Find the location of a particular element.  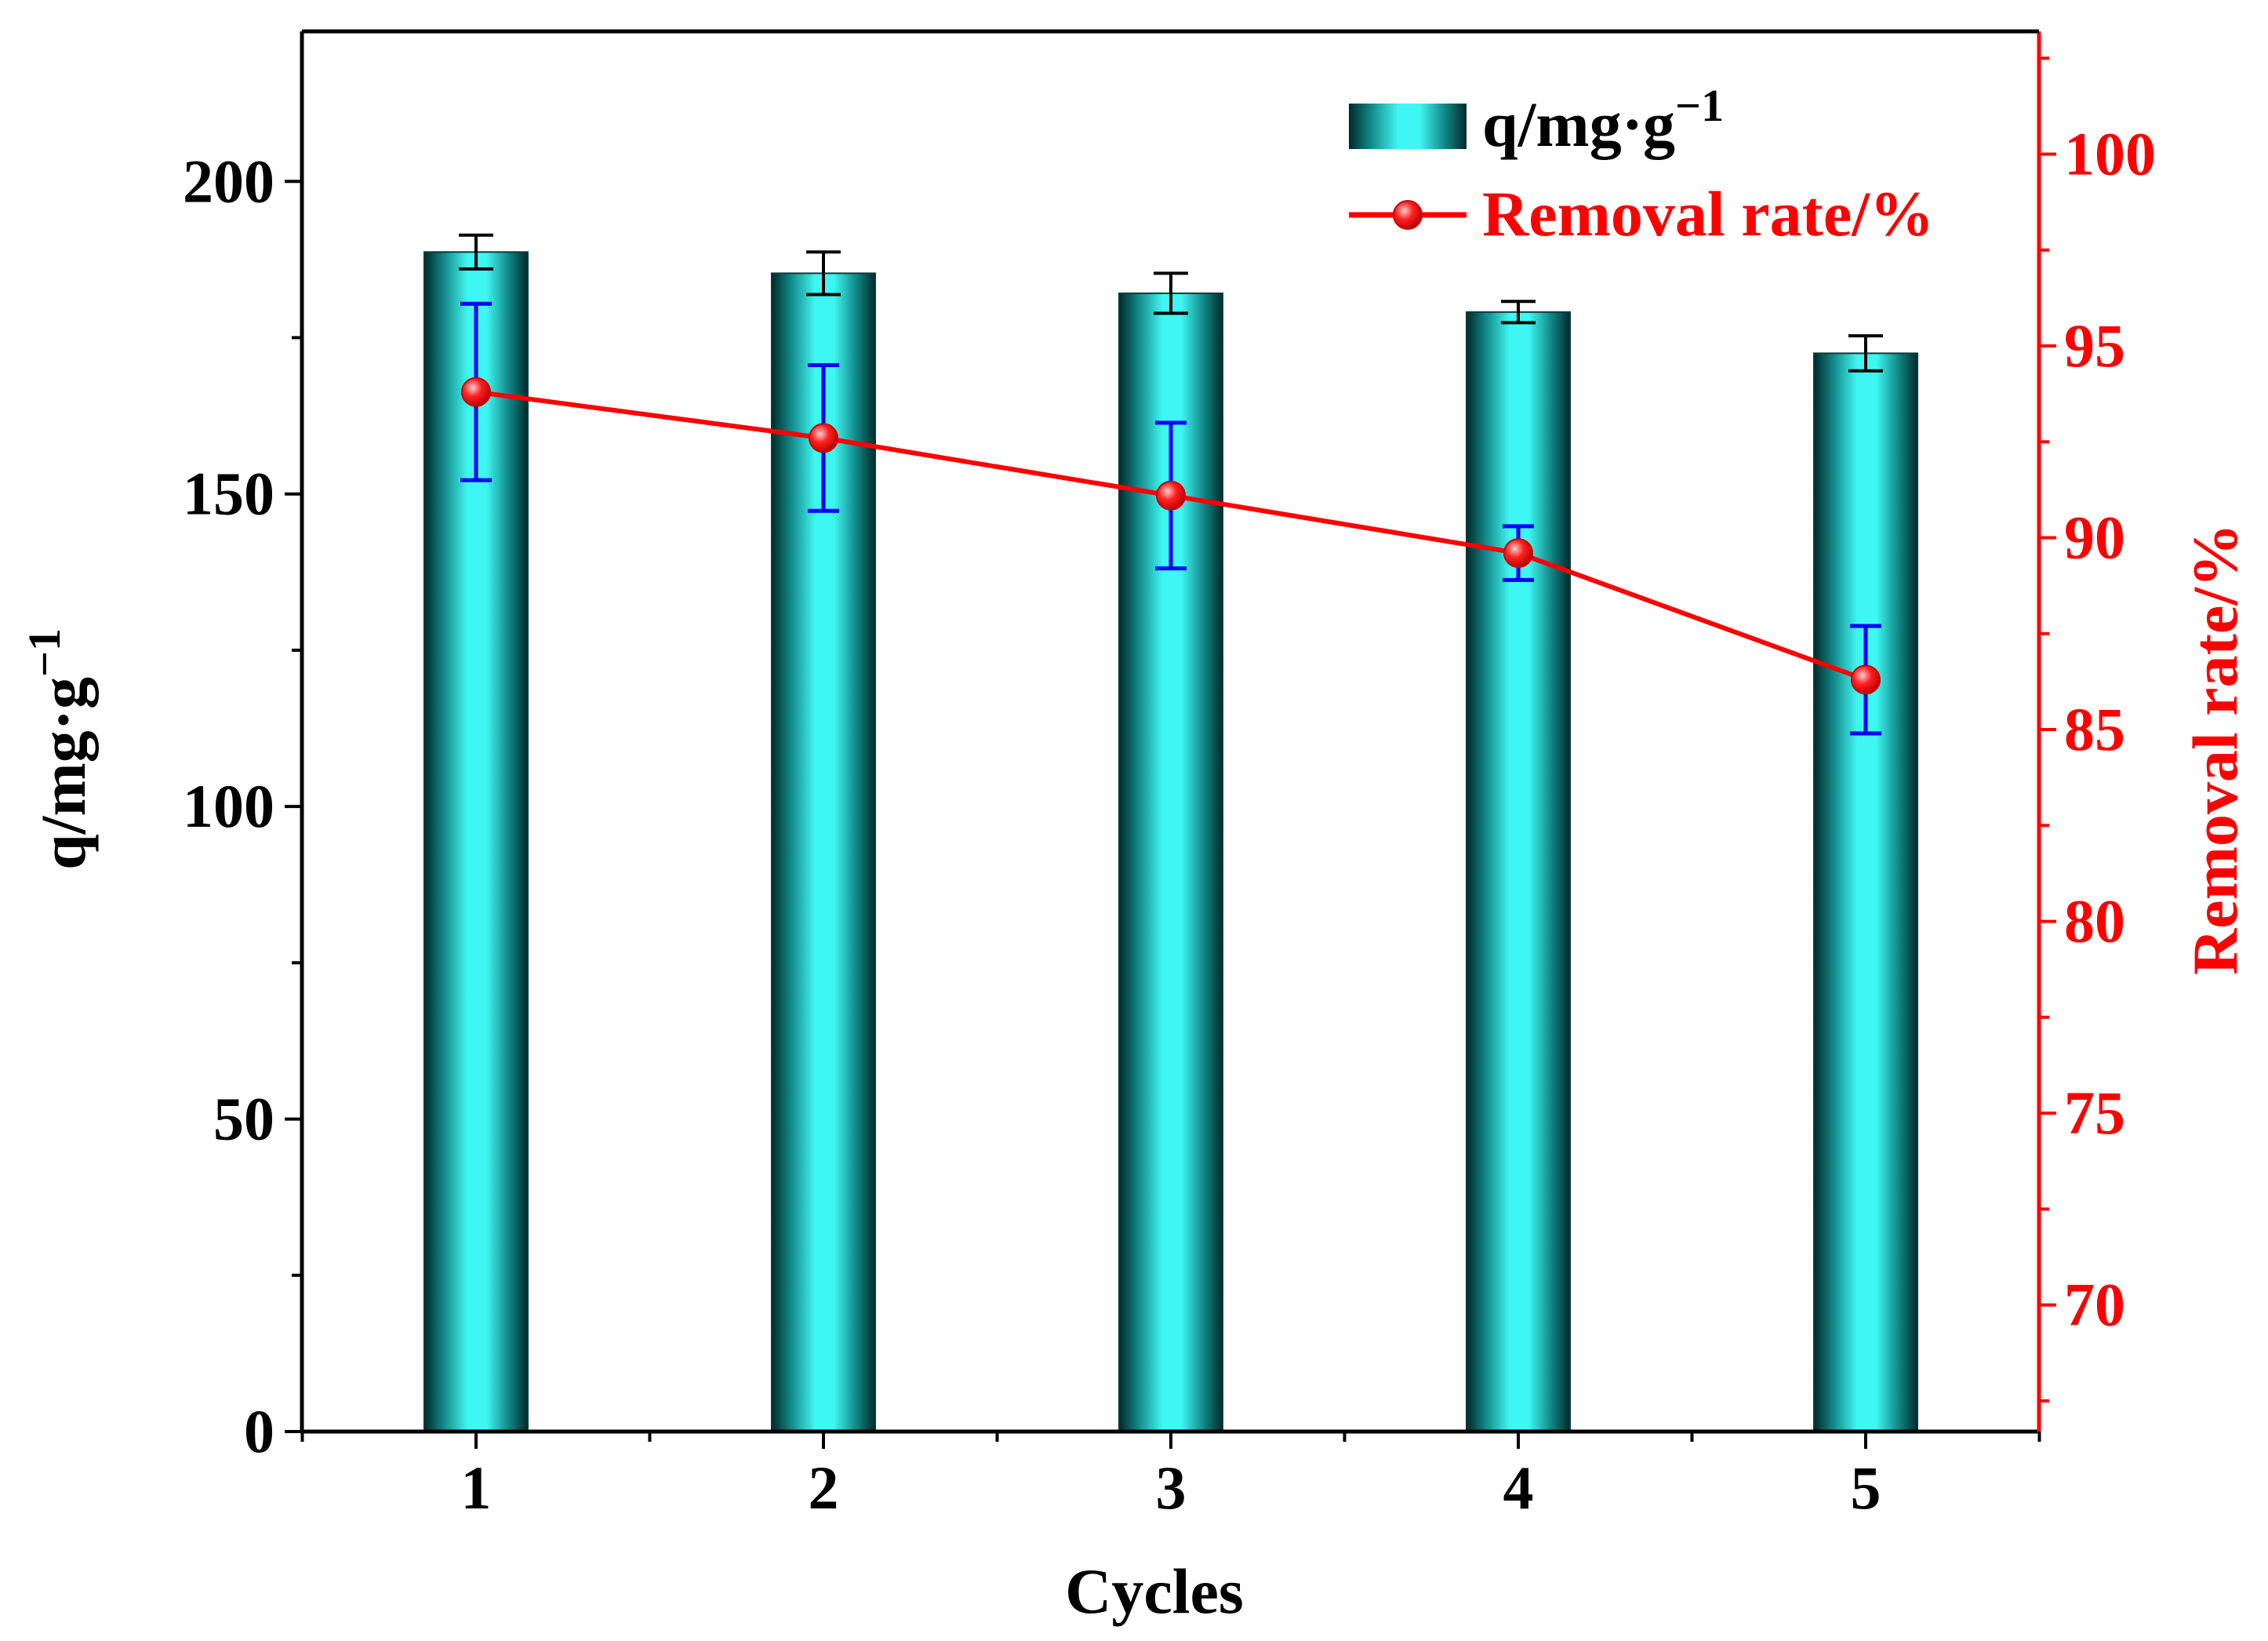

legend-line-marker is located at coordinates (1408, 215).